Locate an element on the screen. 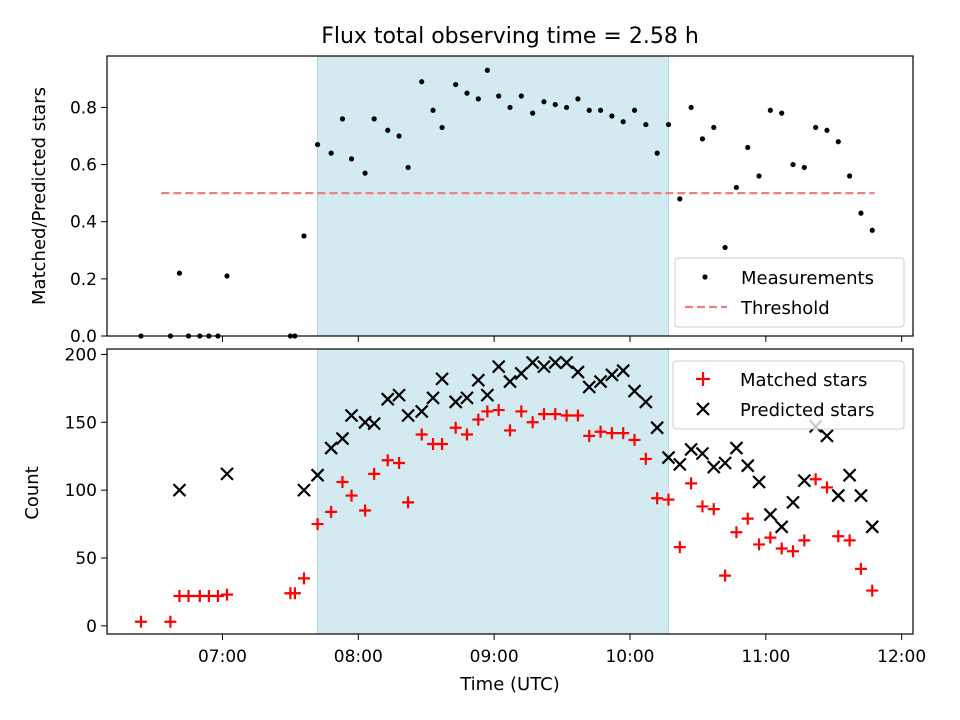 Image resolution: width=960 pixels, height=720 pixels. ratio-legend-box is located at coordinates (789, 292).